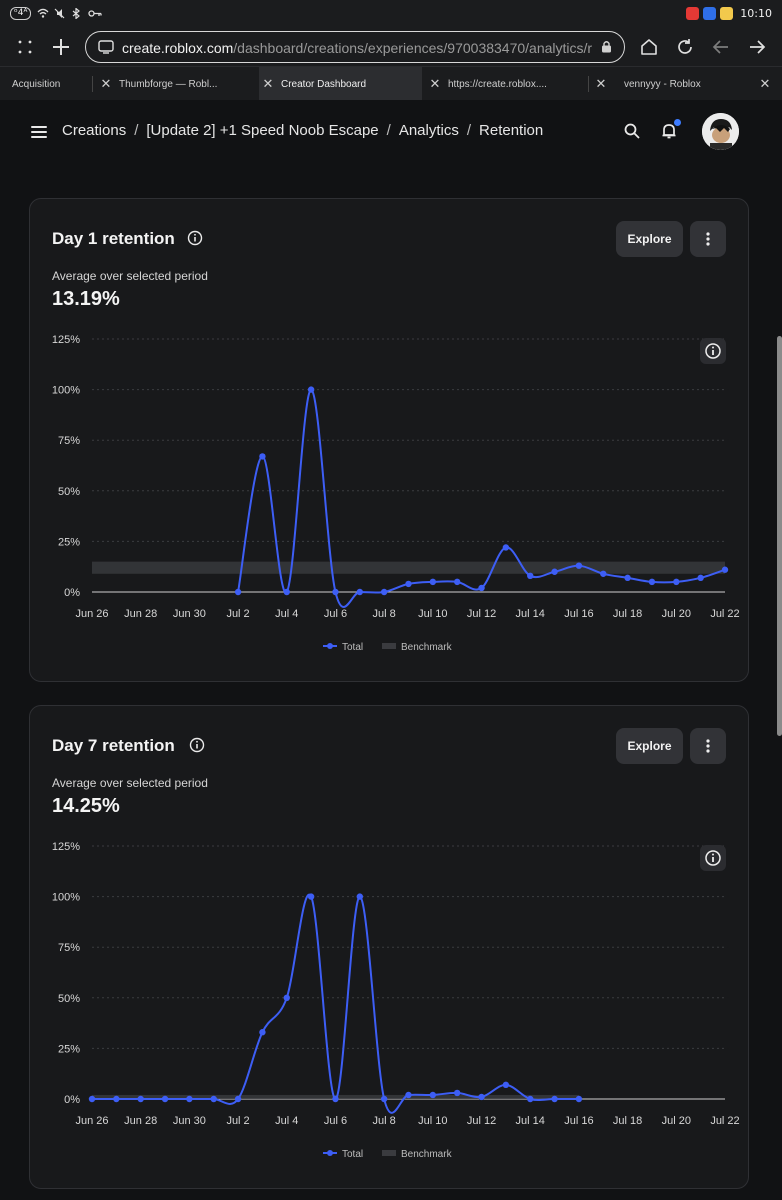 The width and height of the screenshot is (782, 1200). Describe the element at coordinates (21, 13) in the screenshot. I see `network-indicator: ᵒ4ᴬ` at that location.